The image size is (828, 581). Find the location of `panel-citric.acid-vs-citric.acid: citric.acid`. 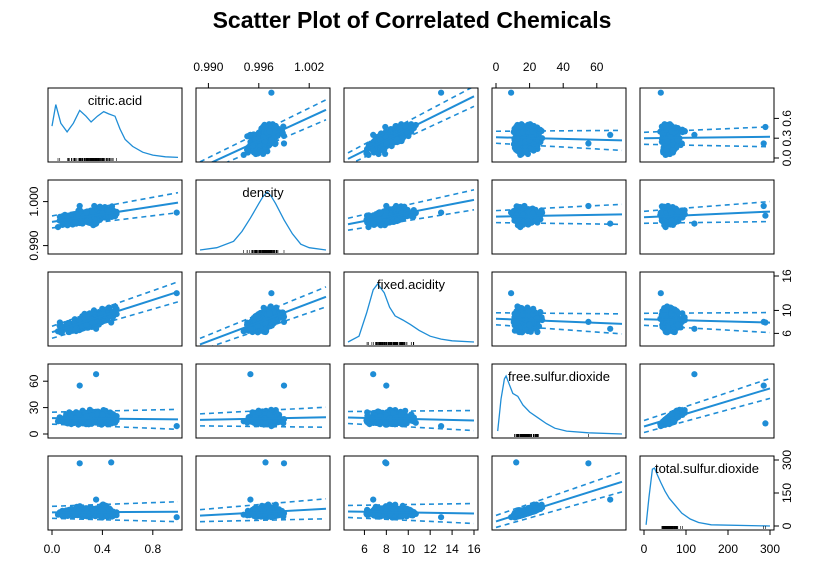

panel-citric.acid-vs-citric.acid: citric.acid is located at coordinates (115, 125).